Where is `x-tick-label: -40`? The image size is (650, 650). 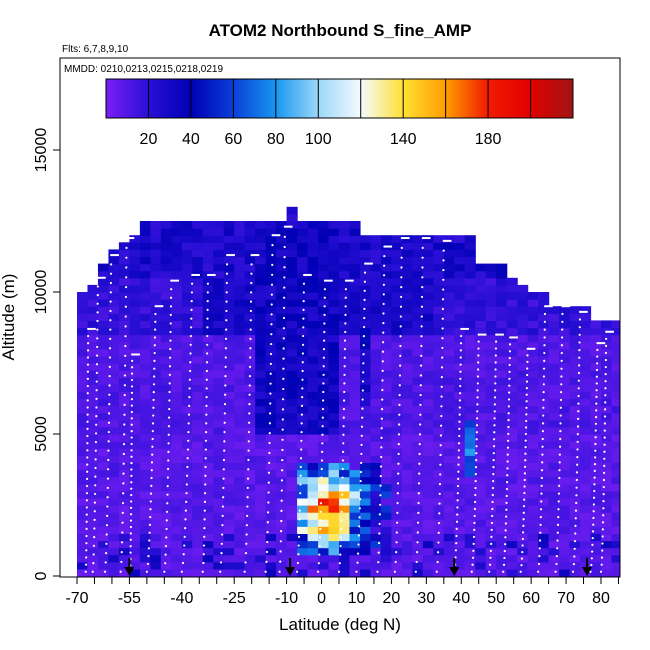
x-tick-label: -40 is located at coordinates (181, 598).